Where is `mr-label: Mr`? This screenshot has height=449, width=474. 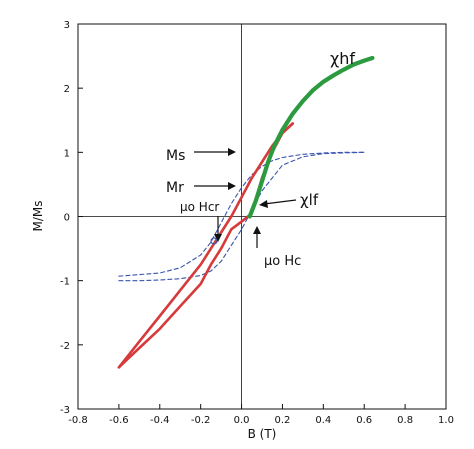
mr-label: Mr is located at coordinates (175, 188).